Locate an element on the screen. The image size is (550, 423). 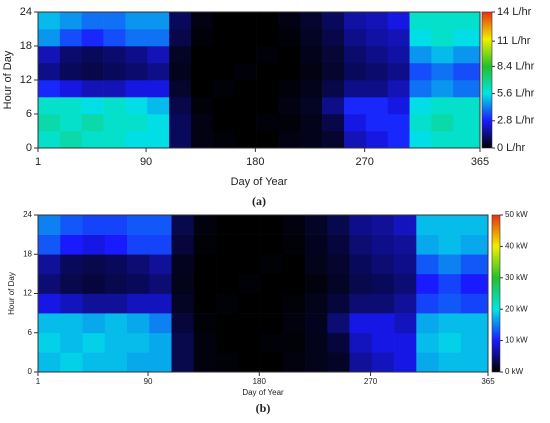
colorbar-label: 30 kW is located at coordinates (516, 277).